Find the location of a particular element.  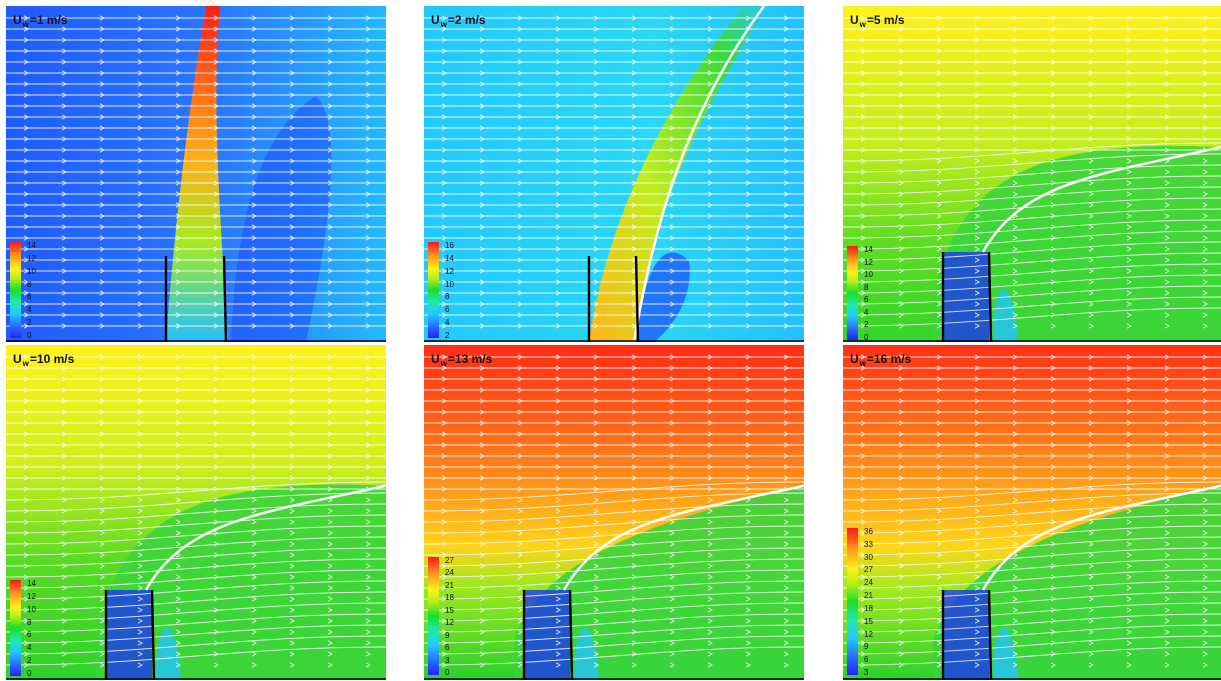

title-subscript: w is located at coordinates (443, 24).